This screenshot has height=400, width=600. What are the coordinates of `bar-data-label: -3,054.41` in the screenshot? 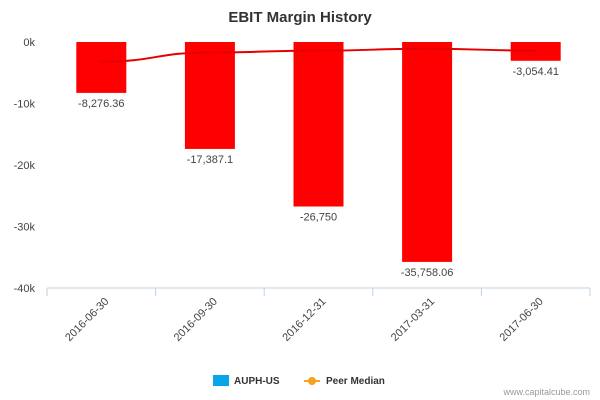 It's located at (535, 72).